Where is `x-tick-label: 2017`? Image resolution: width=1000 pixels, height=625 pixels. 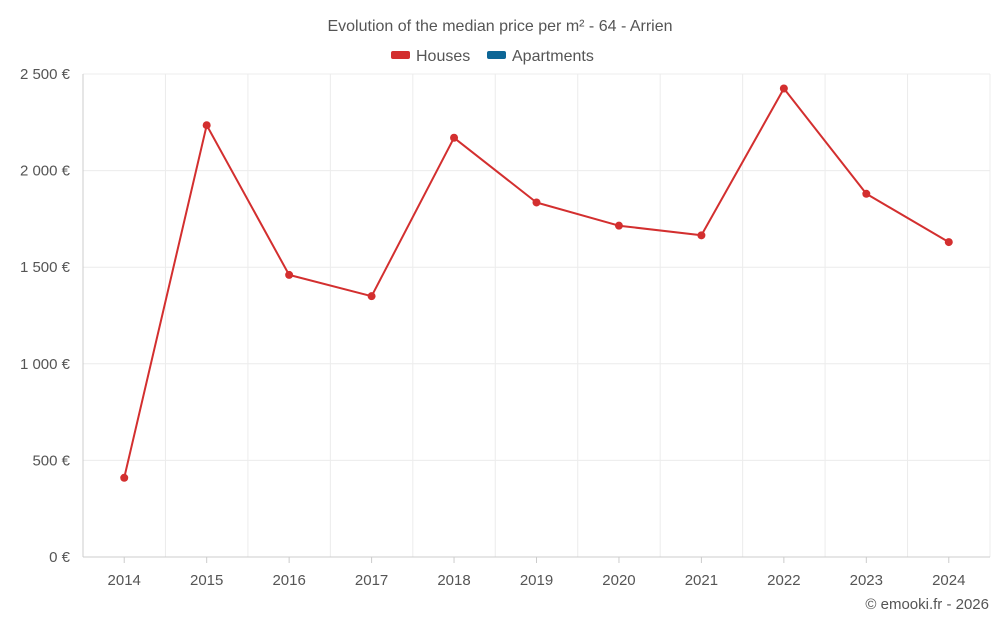
x-tick-label: 2017 is located at coordinates (371, 580).